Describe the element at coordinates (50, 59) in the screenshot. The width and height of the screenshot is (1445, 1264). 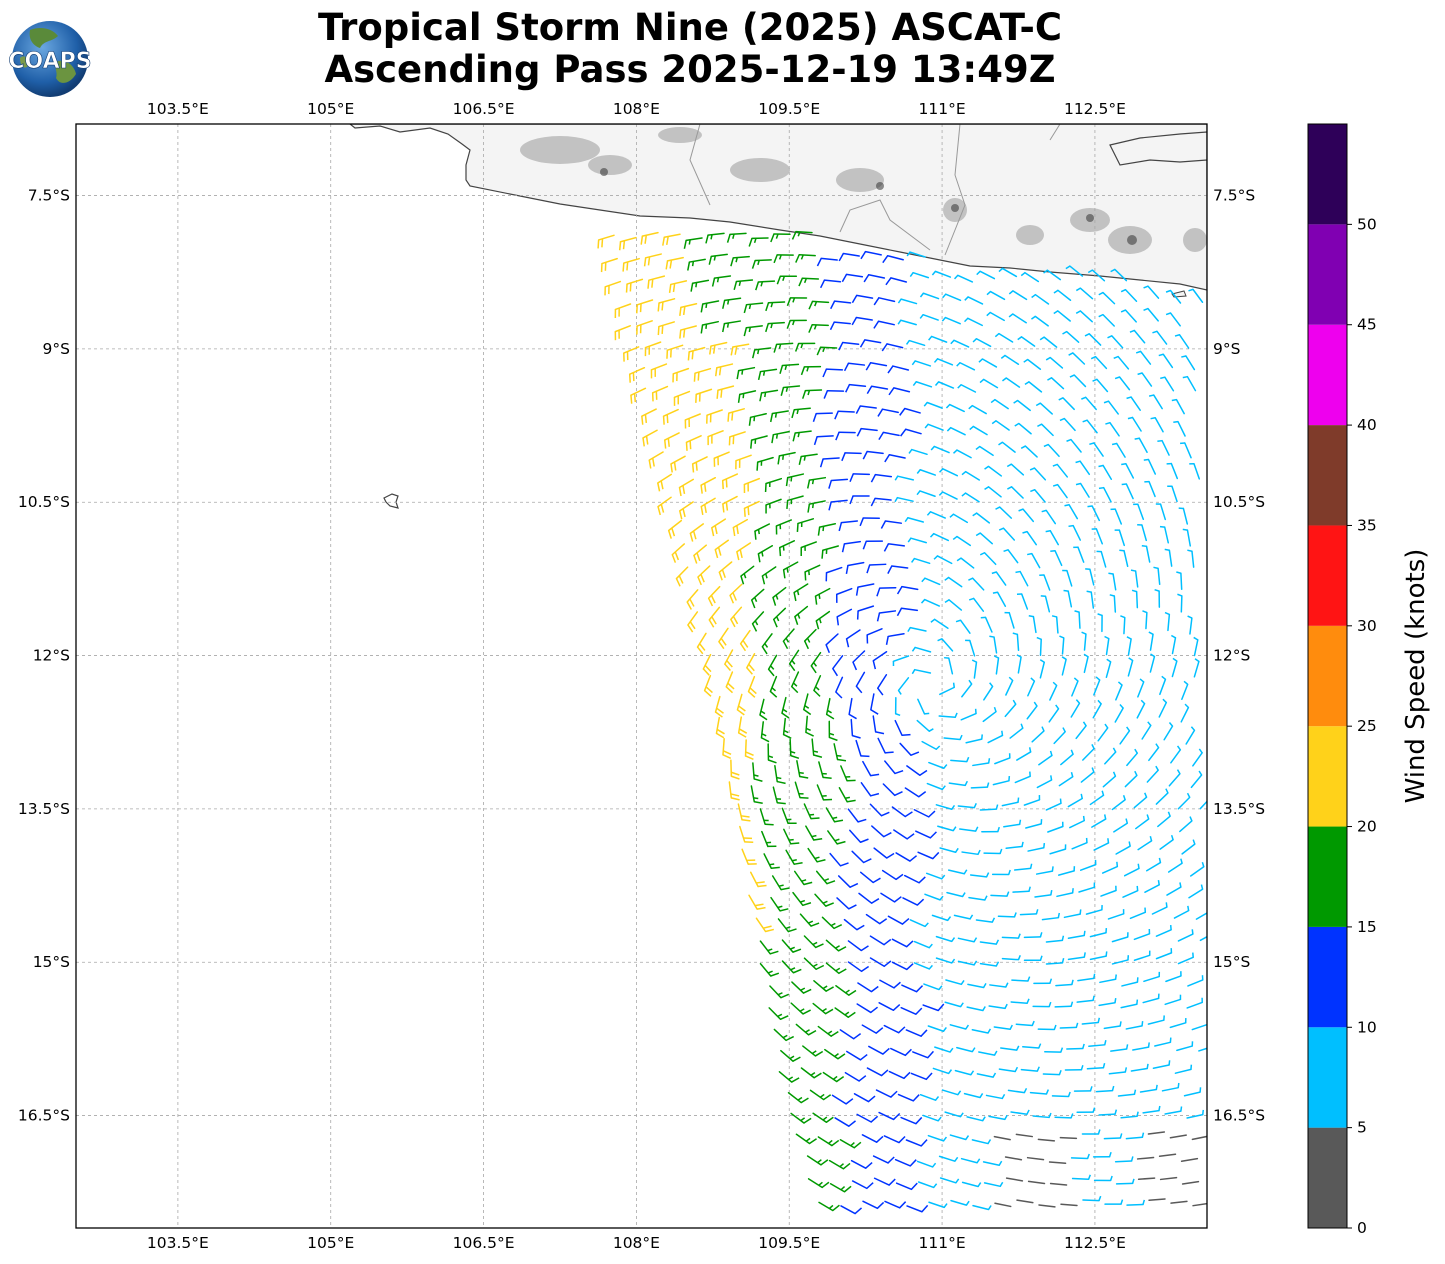
I see `globe-icon` at that location.